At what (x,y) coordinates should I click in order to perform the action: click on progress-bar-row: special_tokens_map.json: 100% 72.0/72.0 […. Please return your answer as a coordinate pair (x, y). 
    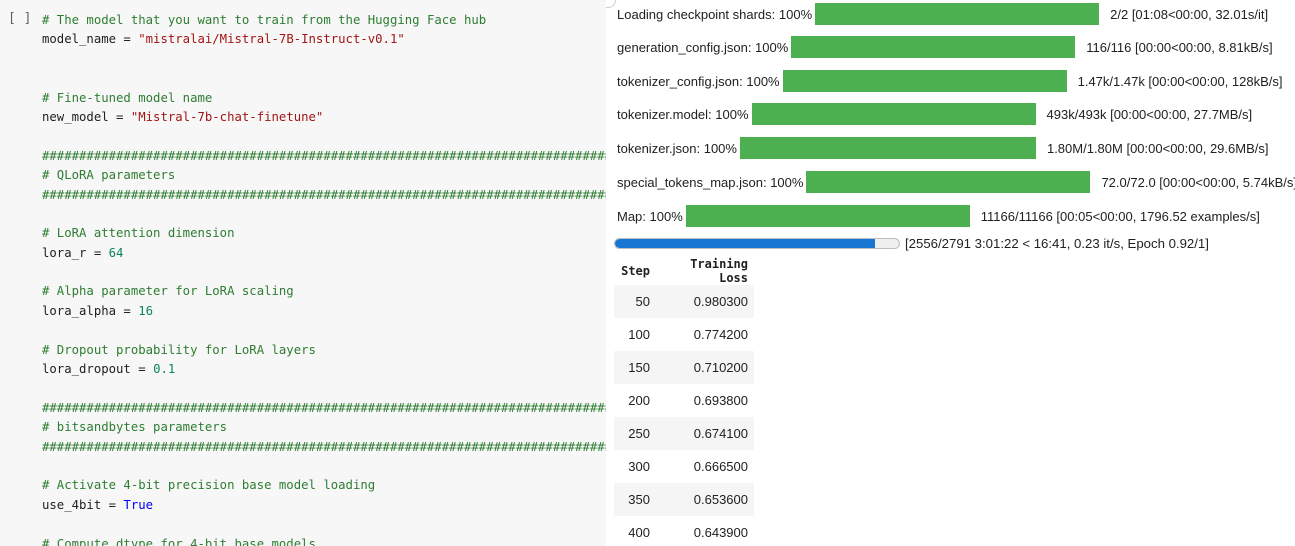
    Looking at the image, I should click on (956, 182).